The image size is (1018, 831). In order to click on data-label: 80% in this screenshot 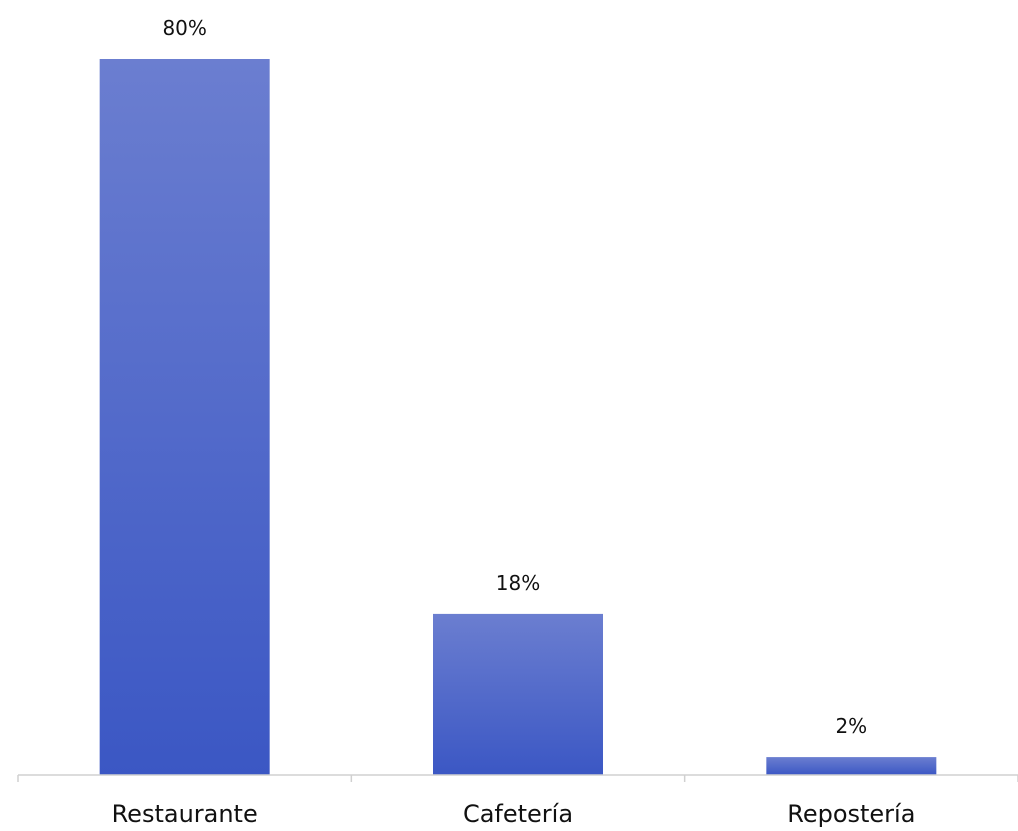, I will do `click(184, 28)`.